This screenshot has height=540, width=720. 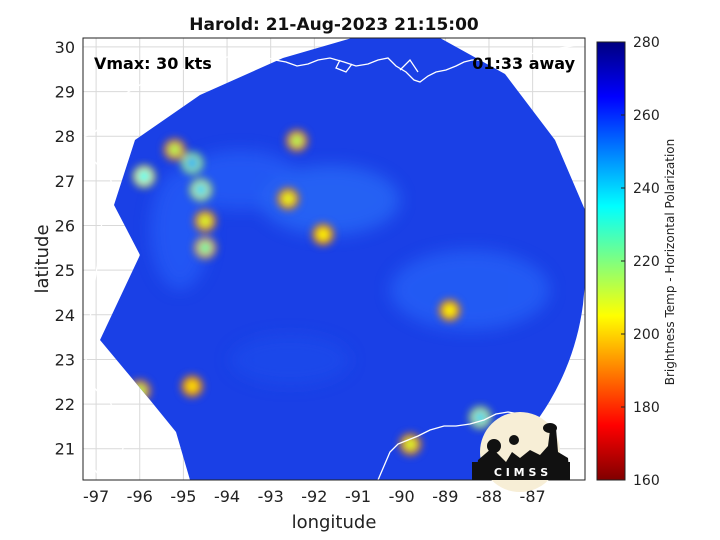 What do you see at coordinates (65, 449) in the screenshot?
I see `y-tick-label: 21` at bounding box center [65, 449].